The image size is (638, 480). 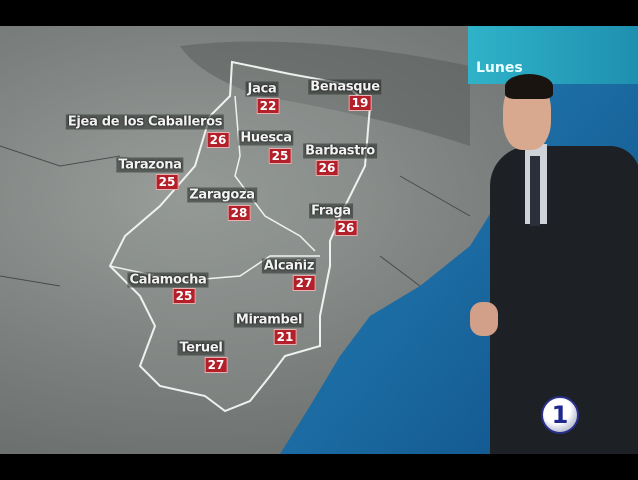 I want to click on channel-logo-number: 1, so click(x=560, y=415).